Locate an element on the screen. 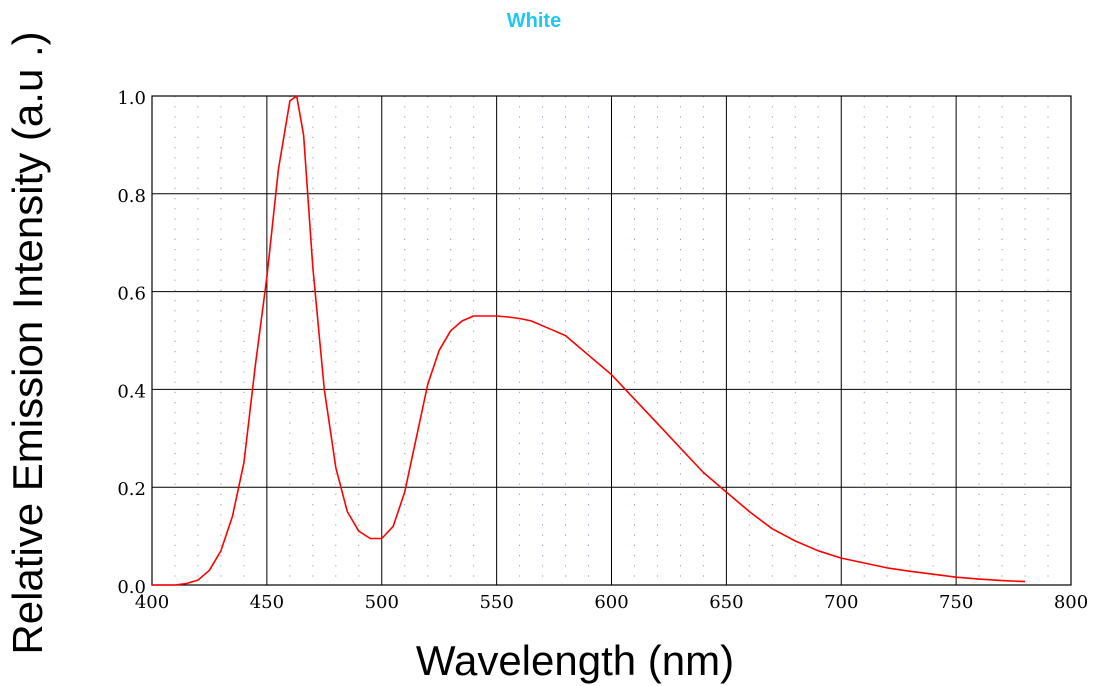  x-tick-label: 600 is located at coordinates (611, 602).